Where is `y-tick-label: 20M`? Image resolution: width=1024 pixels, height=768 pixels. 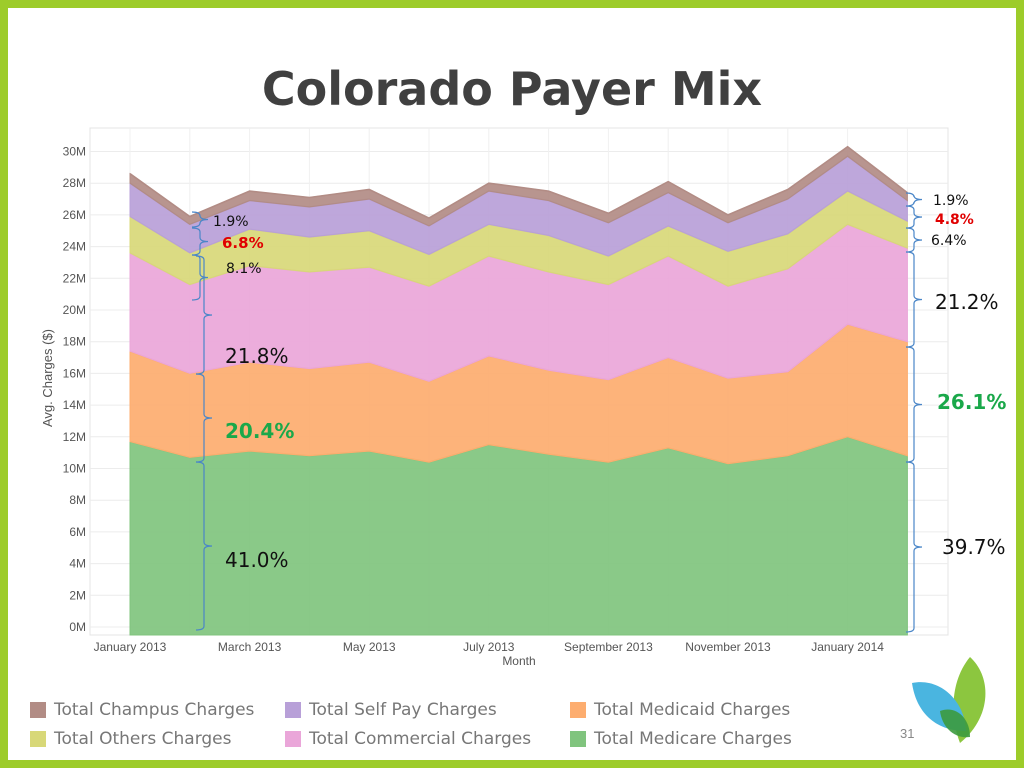 y-tick-label: 20M is located at coordinates (74, 310).